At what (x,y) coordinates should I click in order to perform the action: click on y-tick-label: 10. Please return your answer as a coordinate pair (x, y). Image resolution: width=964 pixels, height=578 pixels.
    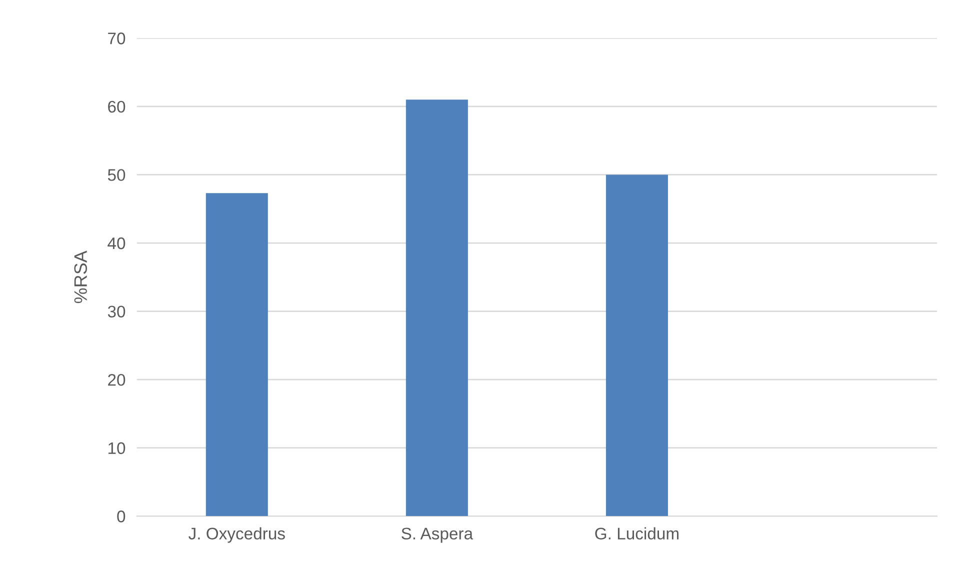
    Looking at the image, I should click on (117, 448).